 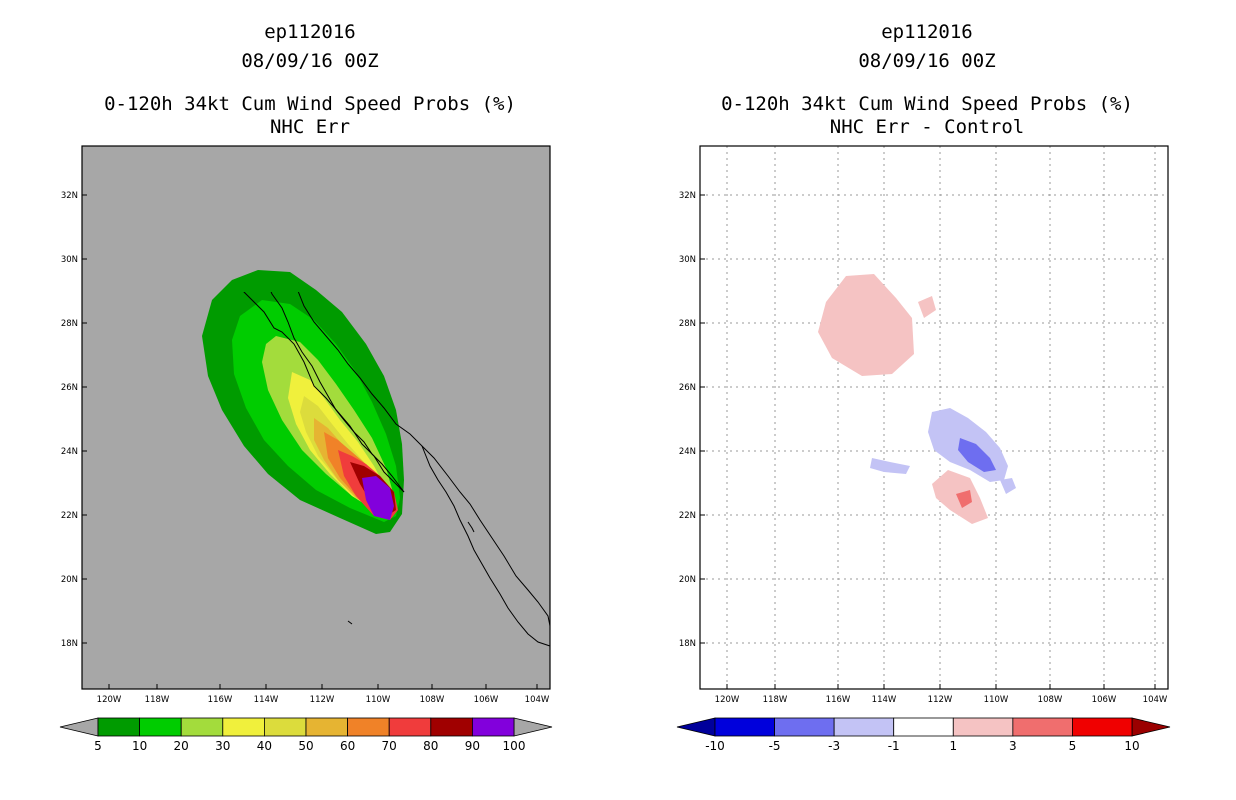 I want to click on left-subtitle: NHC Err, so click(x=310, y=127).